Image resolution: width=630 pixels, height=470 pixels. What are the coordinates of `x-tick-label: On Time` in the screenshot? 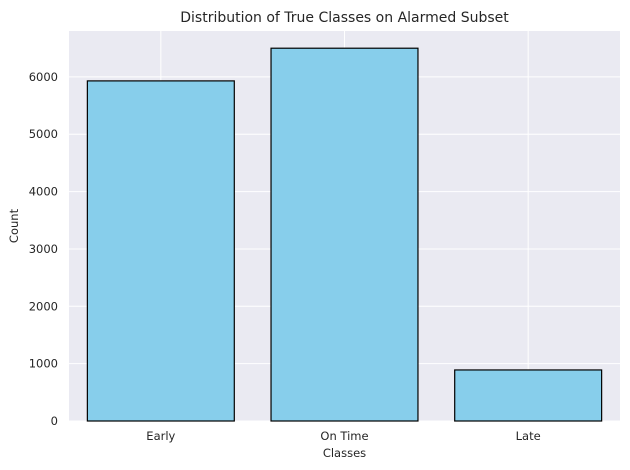 It's located at (344, 436).